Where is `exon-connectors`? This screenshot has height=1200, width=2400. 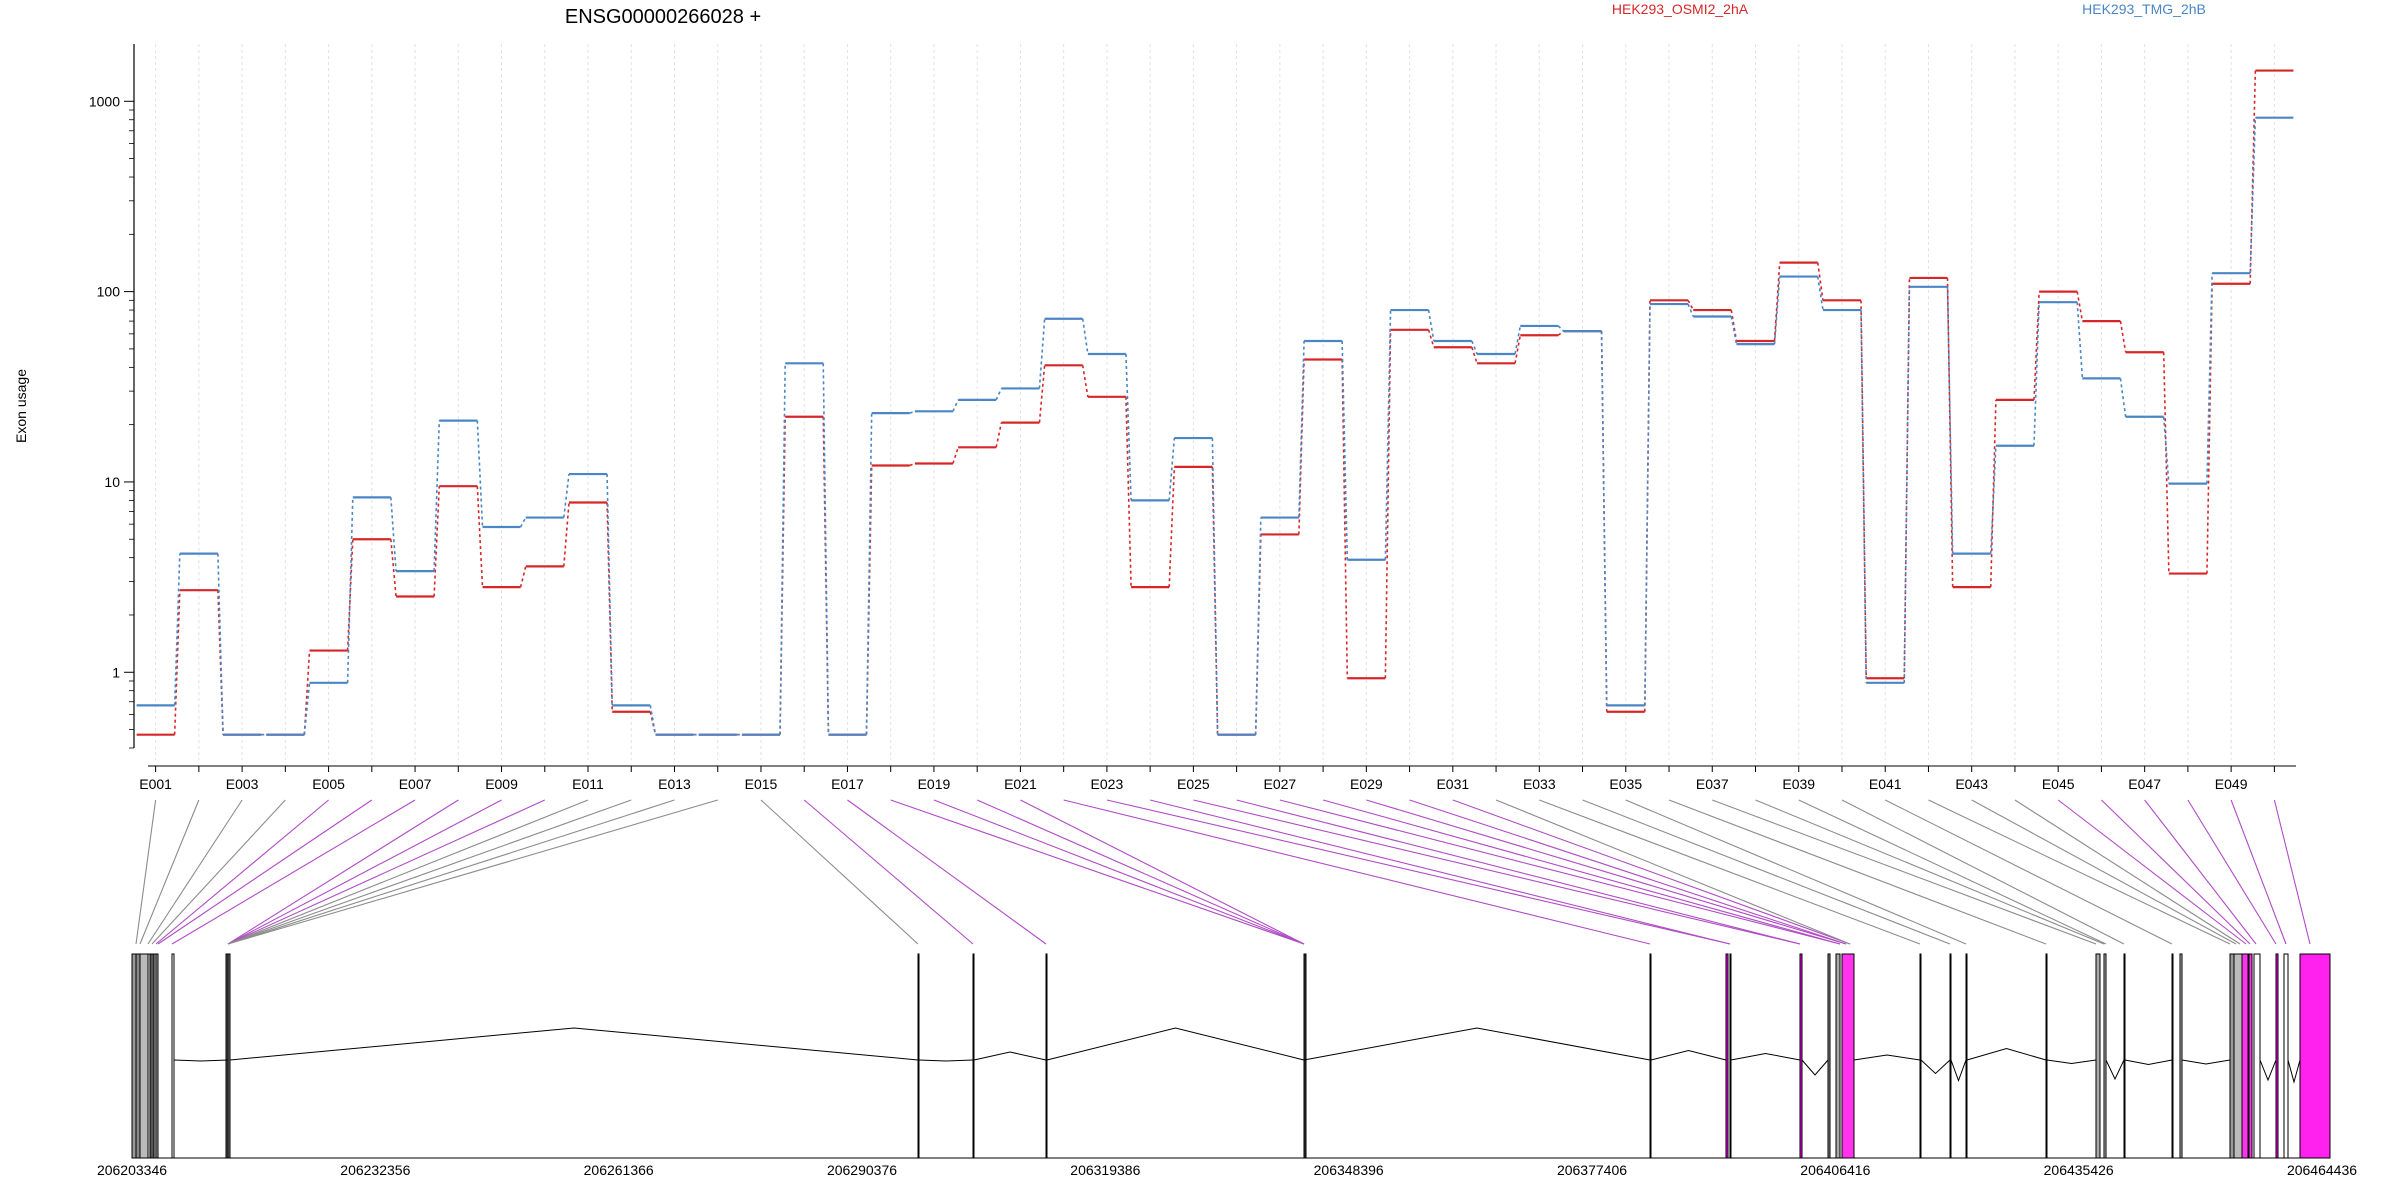
exon-connectors is located at coordinates (1223, 872).